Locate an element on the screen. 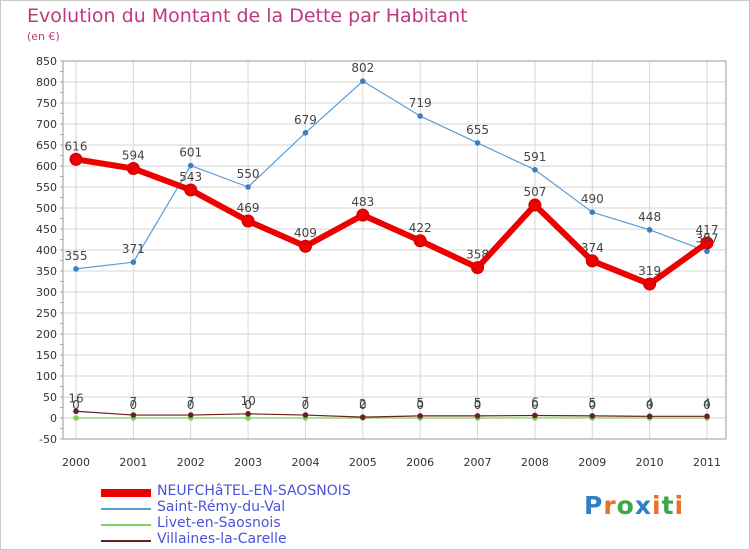  y-tick-label: 450 is located at coordinates (46, 229).